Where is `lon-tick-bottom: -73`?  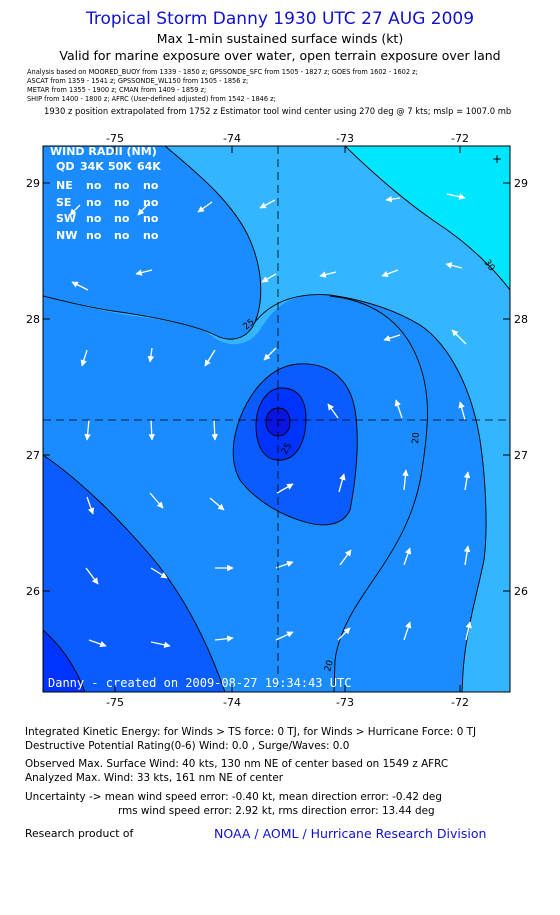 lon-tick-bottom: -73 is located at coordinates (345, 702).